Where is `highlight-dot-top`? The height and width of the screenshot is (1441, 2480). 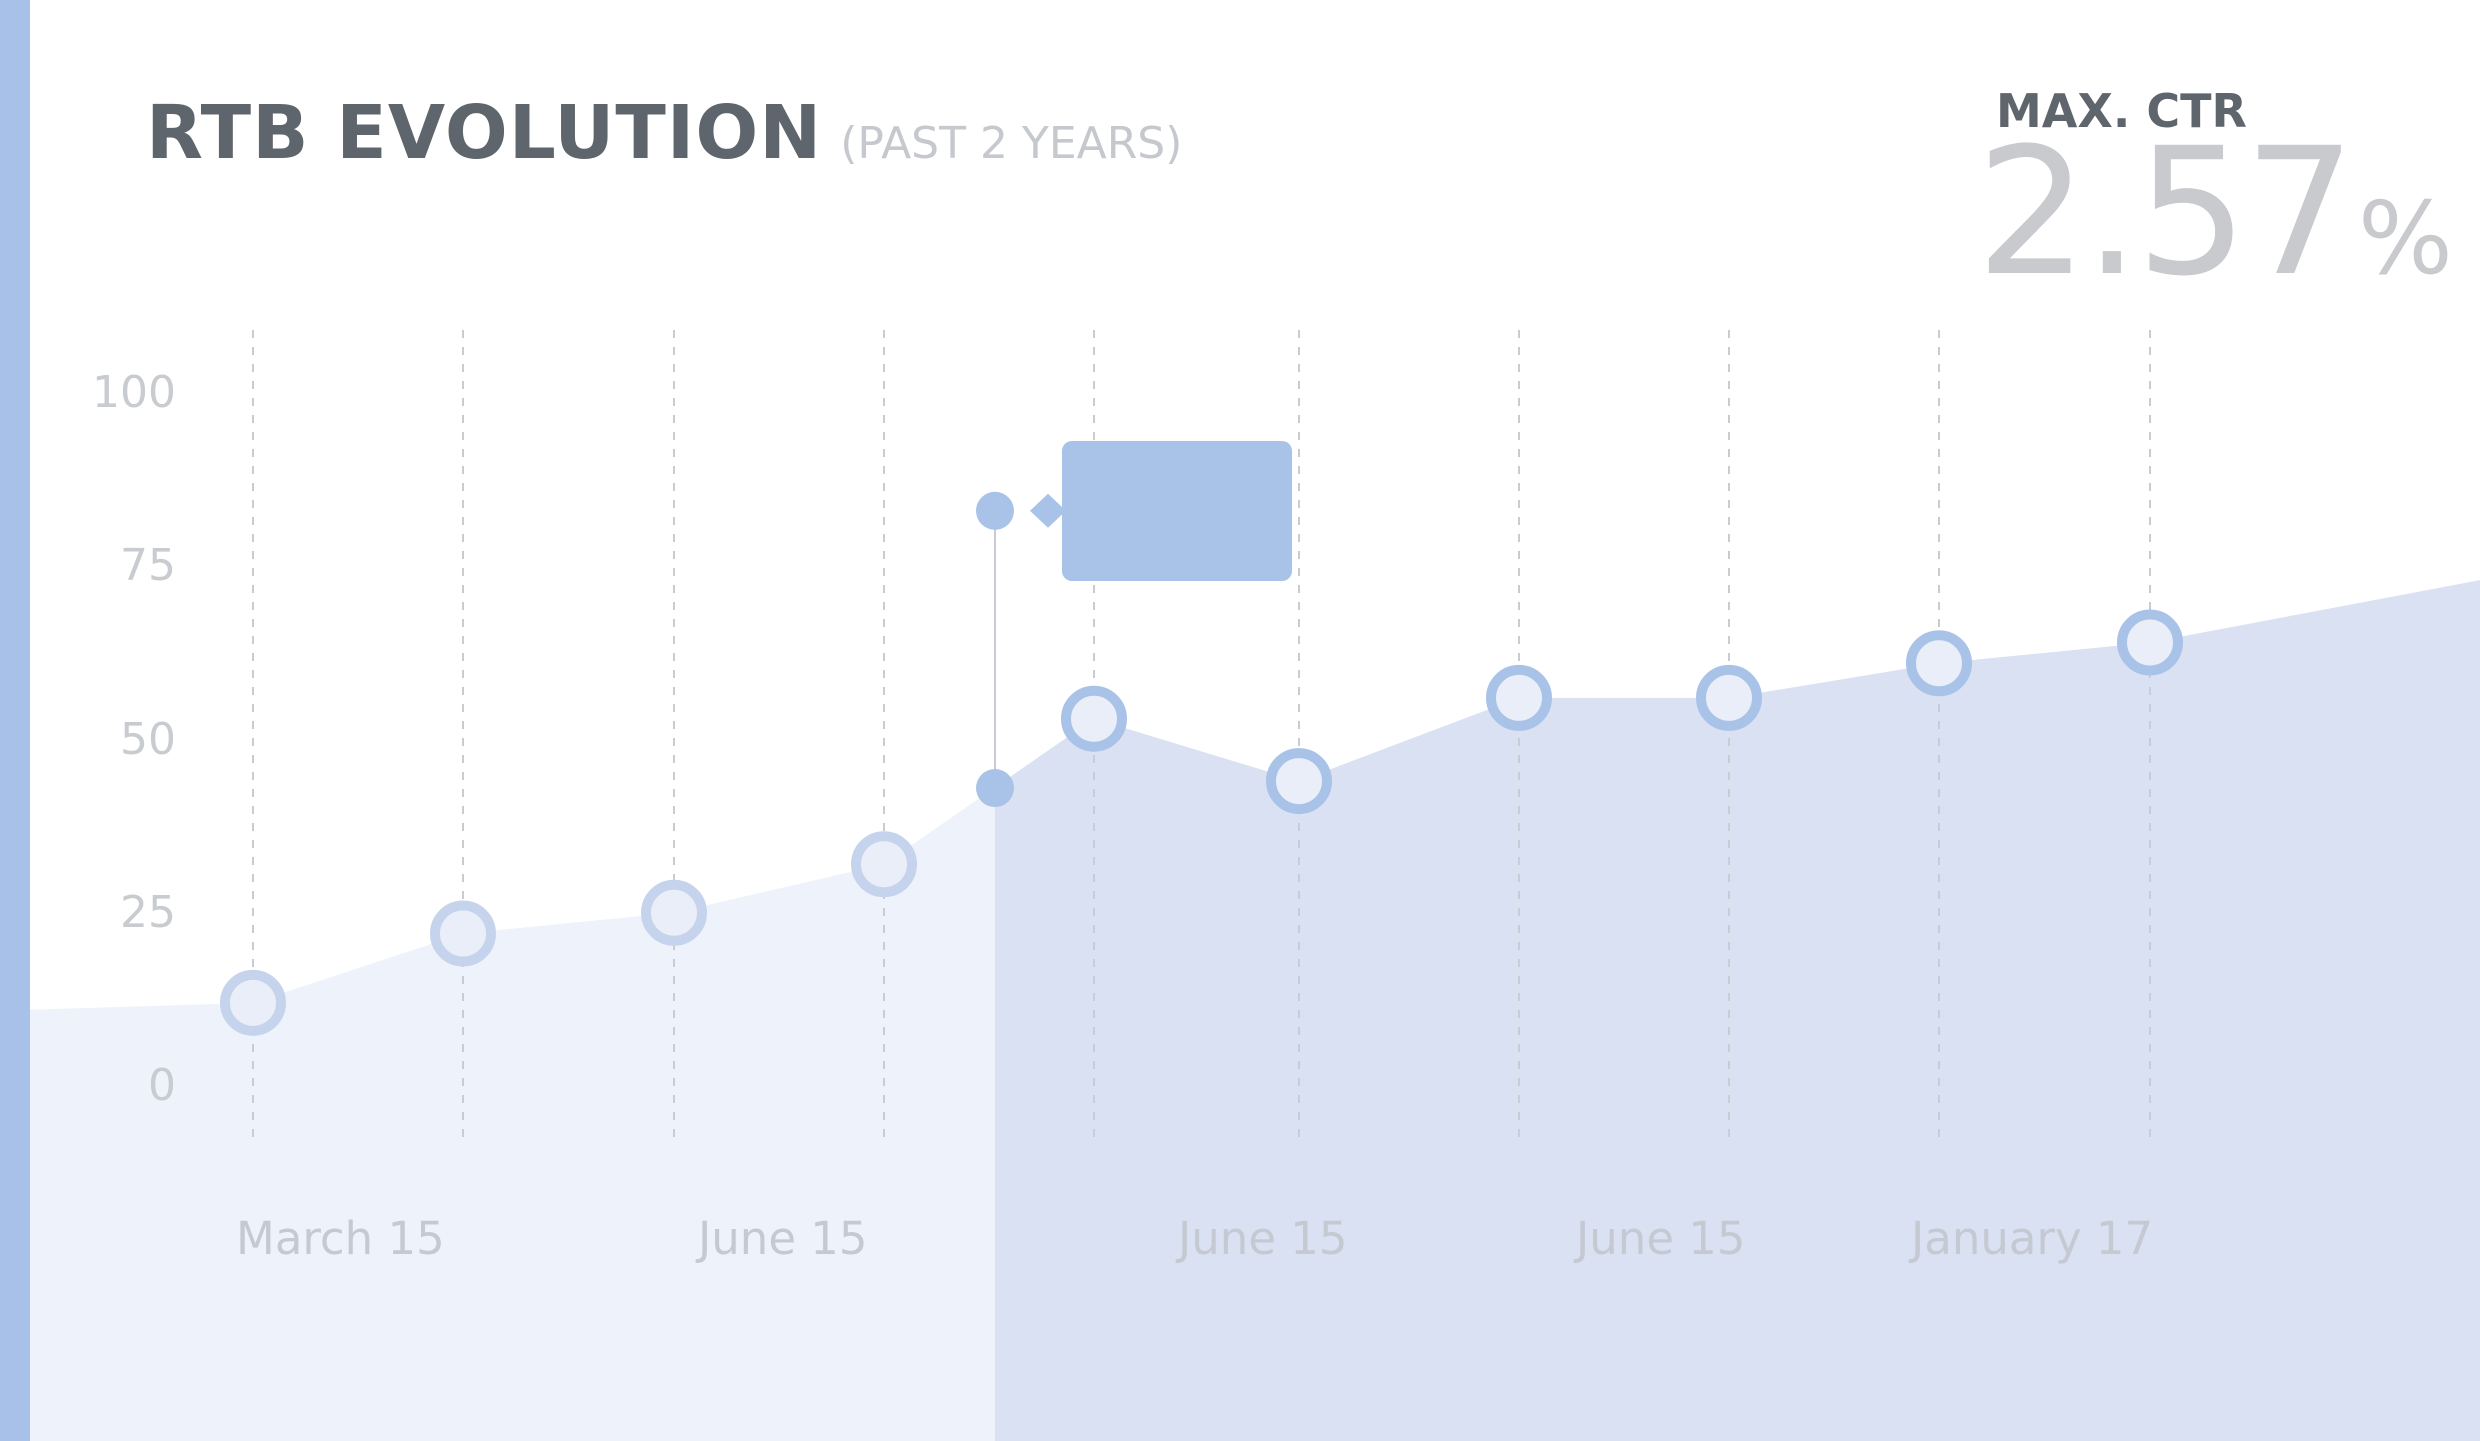 highlight-dot-top is located at coordinates (995, 510).